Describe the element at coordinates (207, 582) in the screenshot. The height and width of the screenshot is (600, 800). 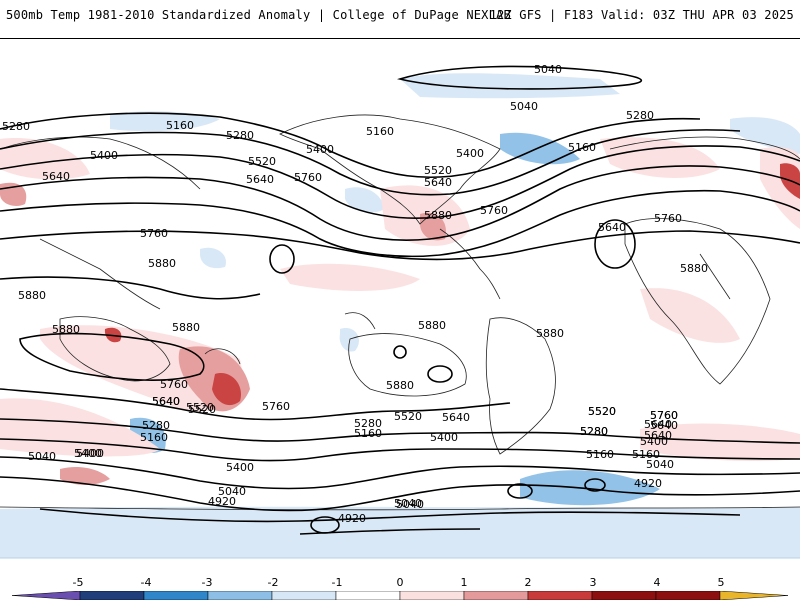
I see `scale-tick-label: -3` at that location.